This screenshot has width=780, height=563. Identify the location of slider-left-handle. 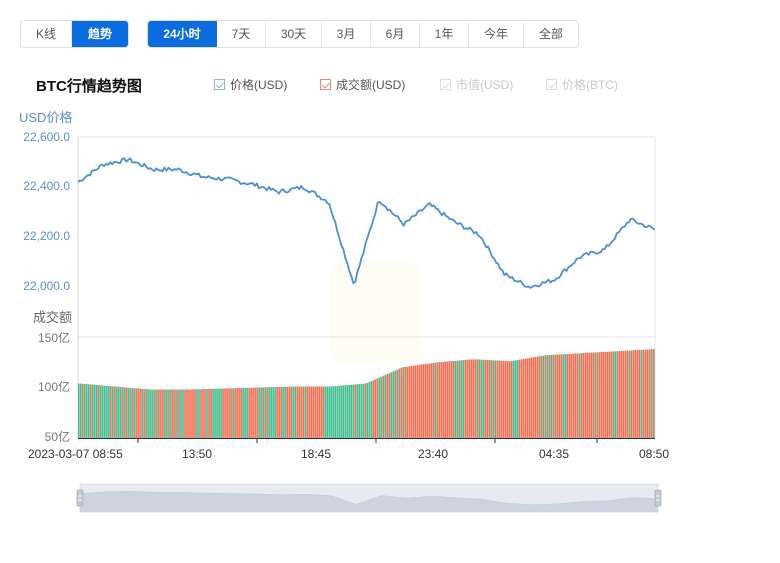
(80, 498).